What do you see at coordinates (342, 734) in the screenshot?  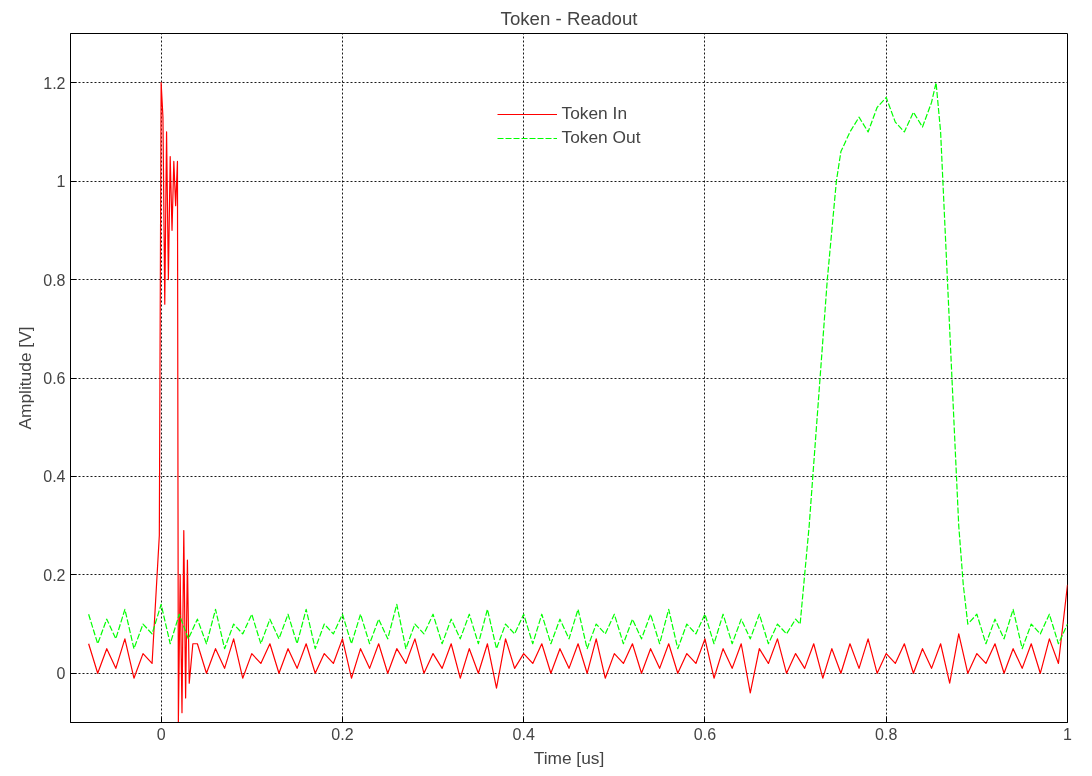 I see `x-tick-label: 0.2` at bounding box center [342, 734].